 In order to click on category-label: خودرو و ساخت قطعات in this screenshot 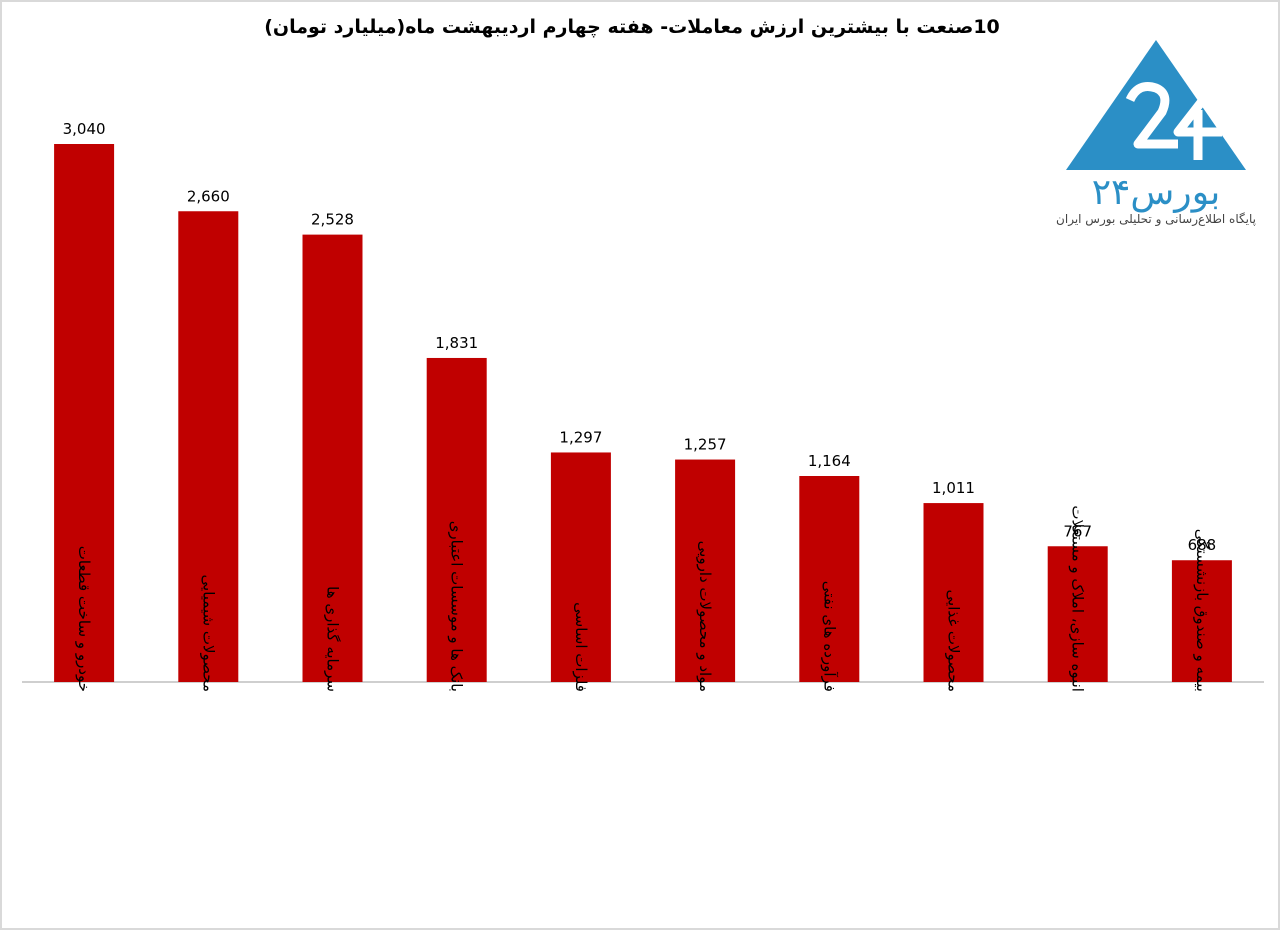, I will do `click(84, 619)`.